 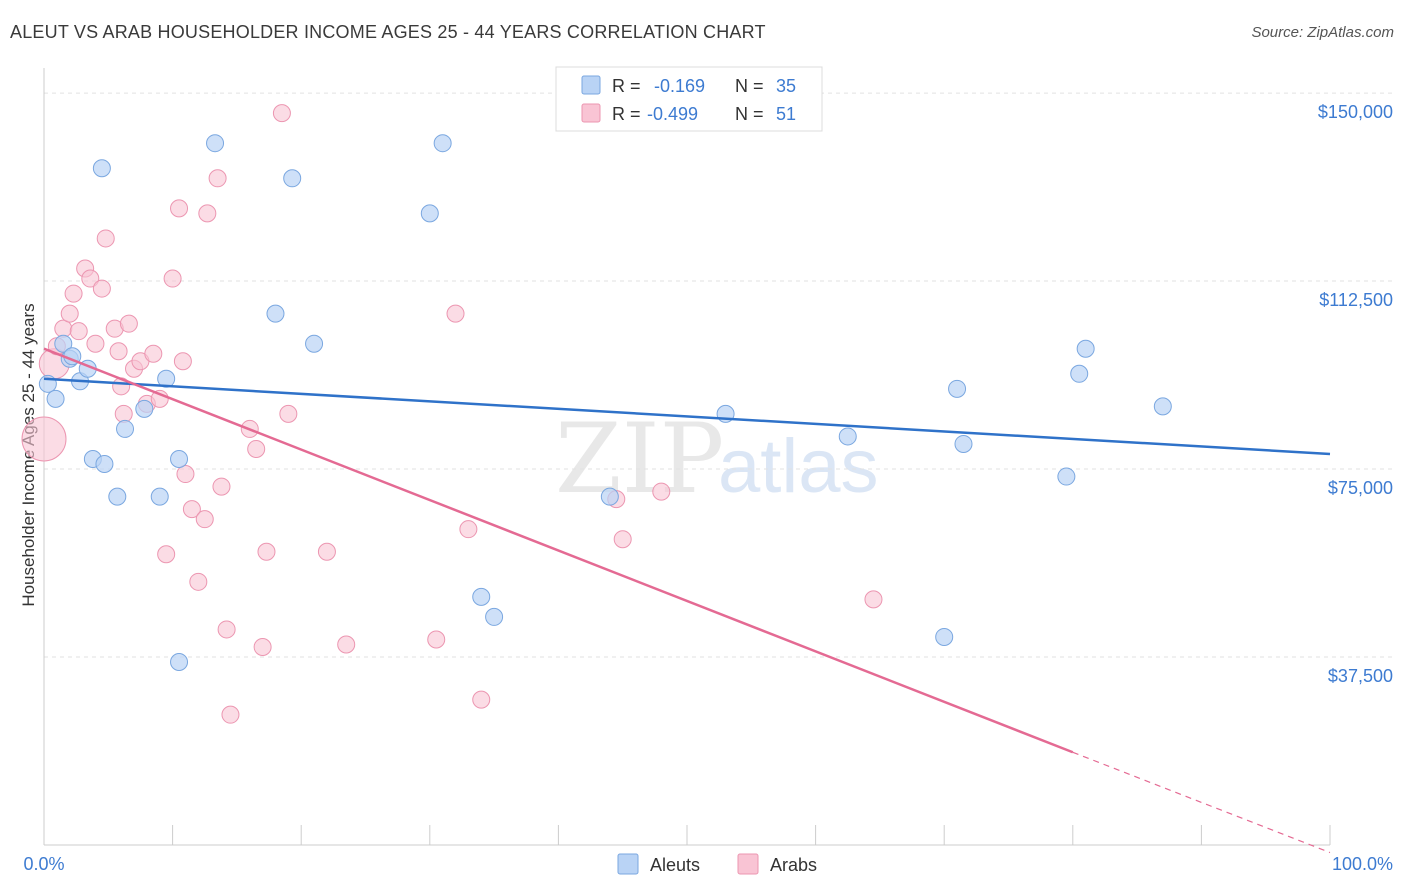 What do you see at coordinates (793, 865) in the screenshot?
I see `bottom-legend-label-arabs: Arabs` at bounding box center [793, 865].